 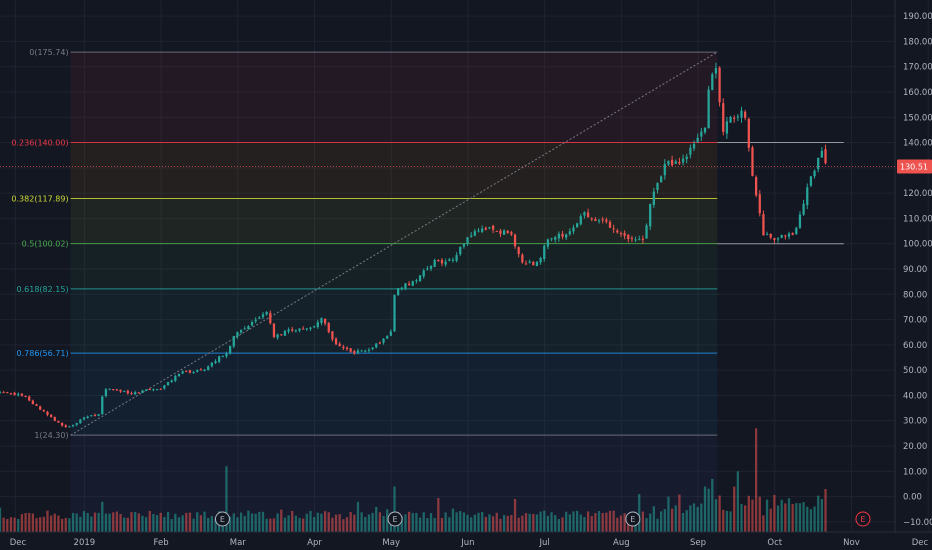 What do you see at coordinates (917, 93) in the screenshot?
I see `y-tick-label: 160.00` at bounding box center [917, 93].